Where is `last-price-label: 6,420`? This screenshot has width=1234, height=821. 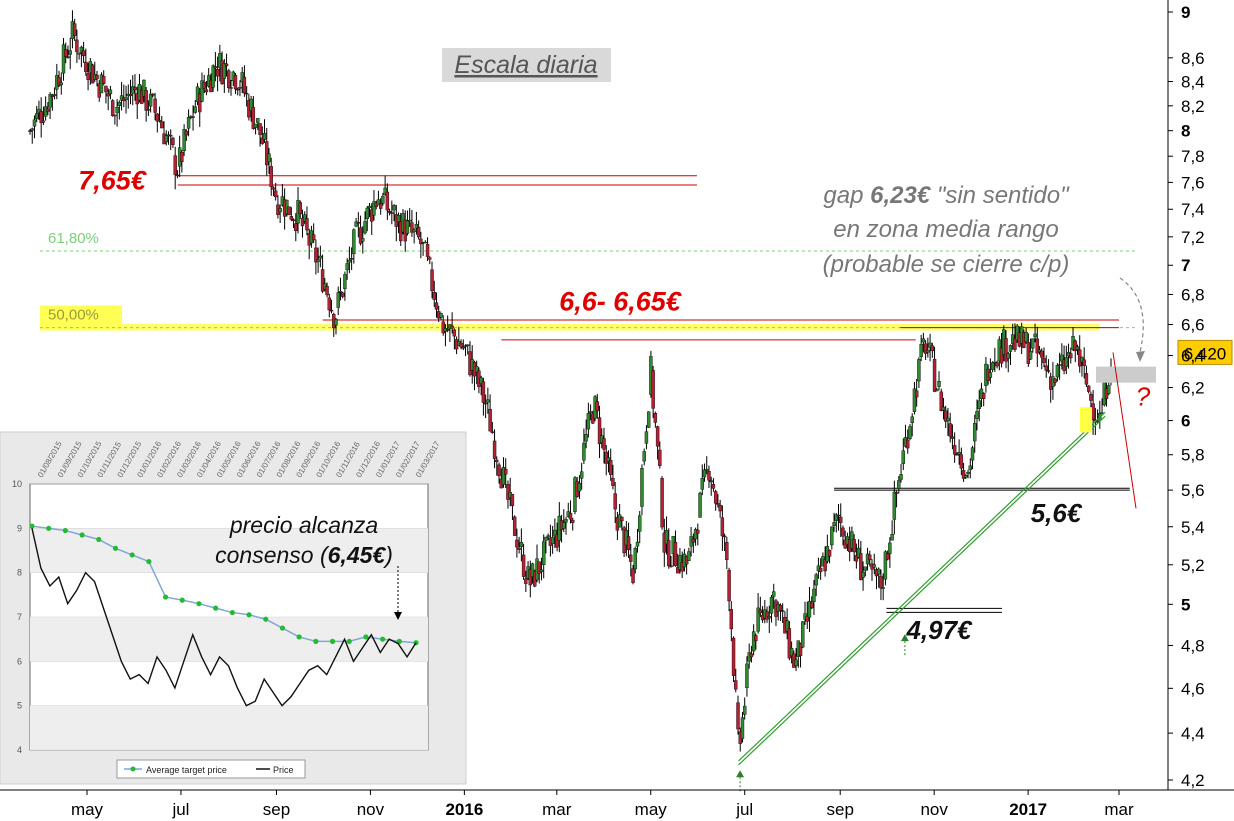 last-price-label: 6,420 is located at coordinates (1205, 353).